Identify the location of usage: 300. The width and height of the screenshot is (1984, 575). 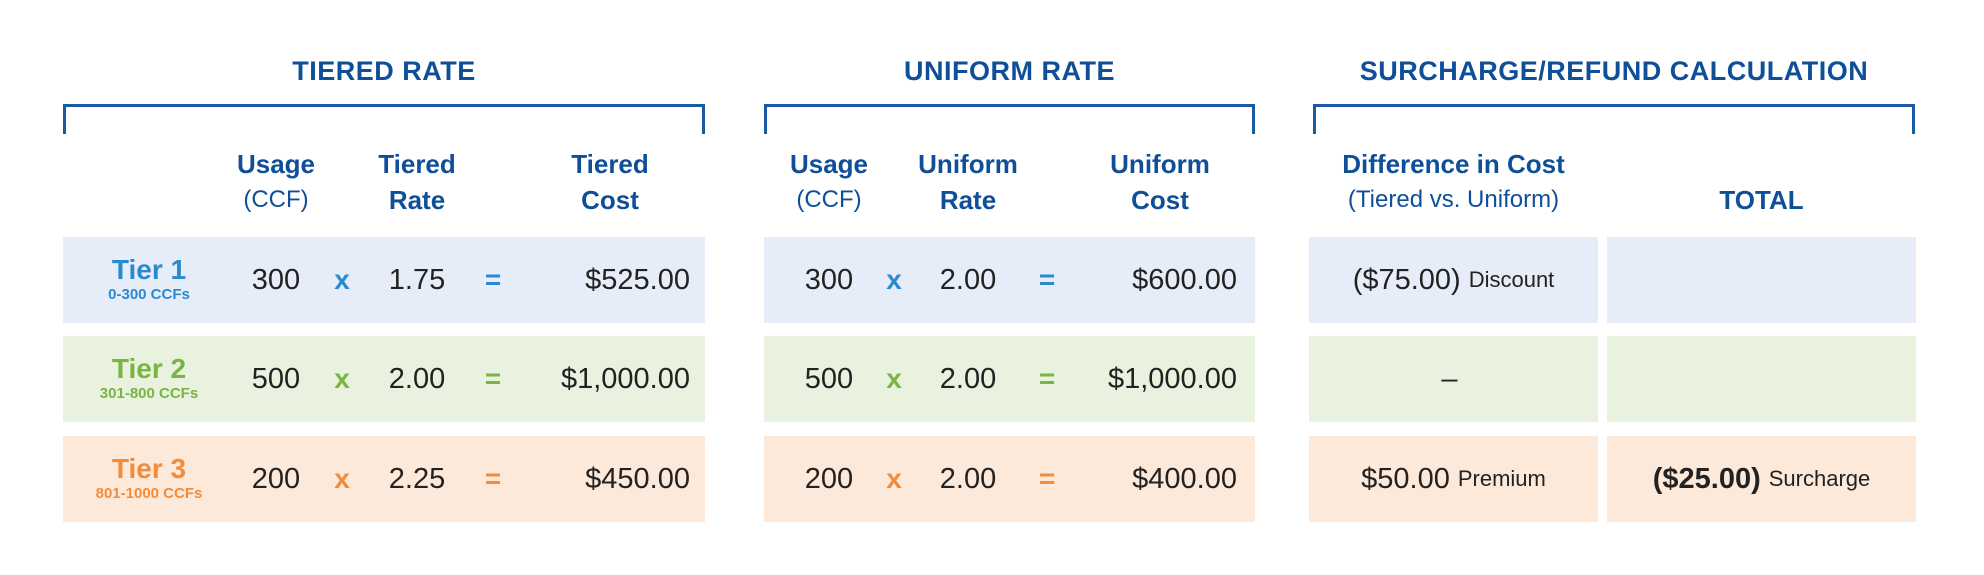
(276, 279).